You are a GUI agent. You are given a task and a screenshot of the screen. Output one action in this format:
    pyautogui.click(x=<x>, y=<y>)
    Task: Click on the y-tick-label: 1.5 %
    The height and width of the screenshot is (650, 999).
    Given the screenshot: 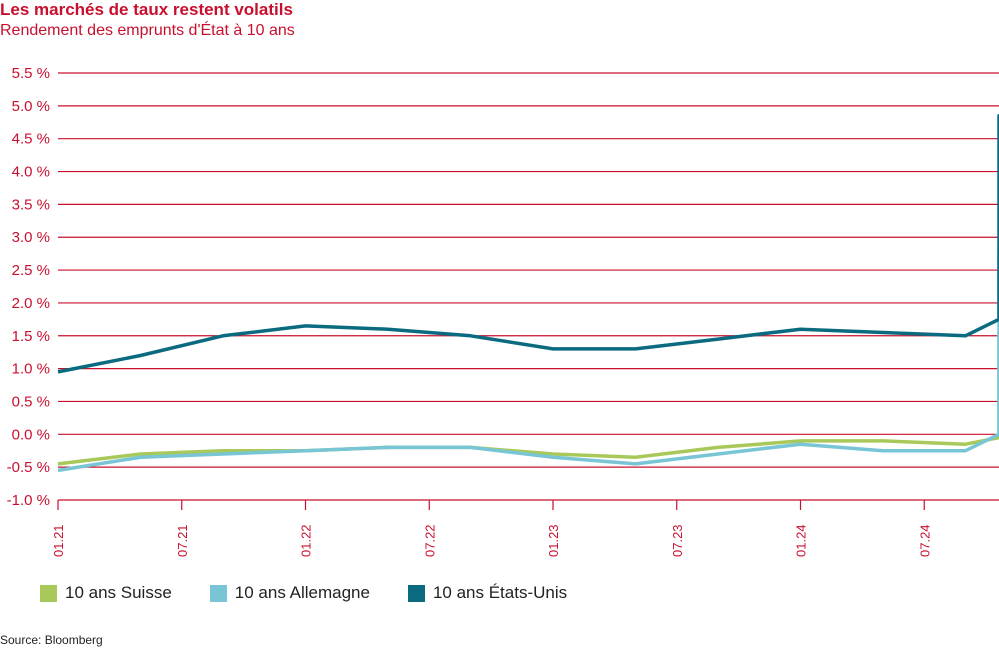 What is the action you would take?
    pyautogui.click(x=31, y=336)
    